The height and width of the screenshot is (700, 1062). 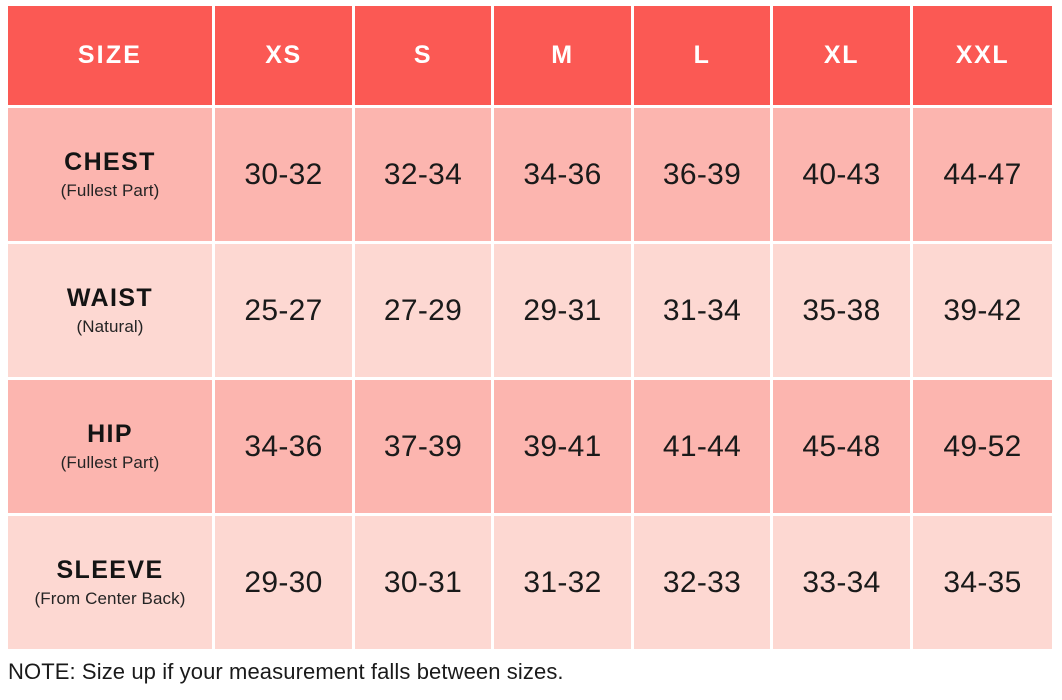 I want to click on cell-chest-l: 36-39, so click(x=703, y=176).